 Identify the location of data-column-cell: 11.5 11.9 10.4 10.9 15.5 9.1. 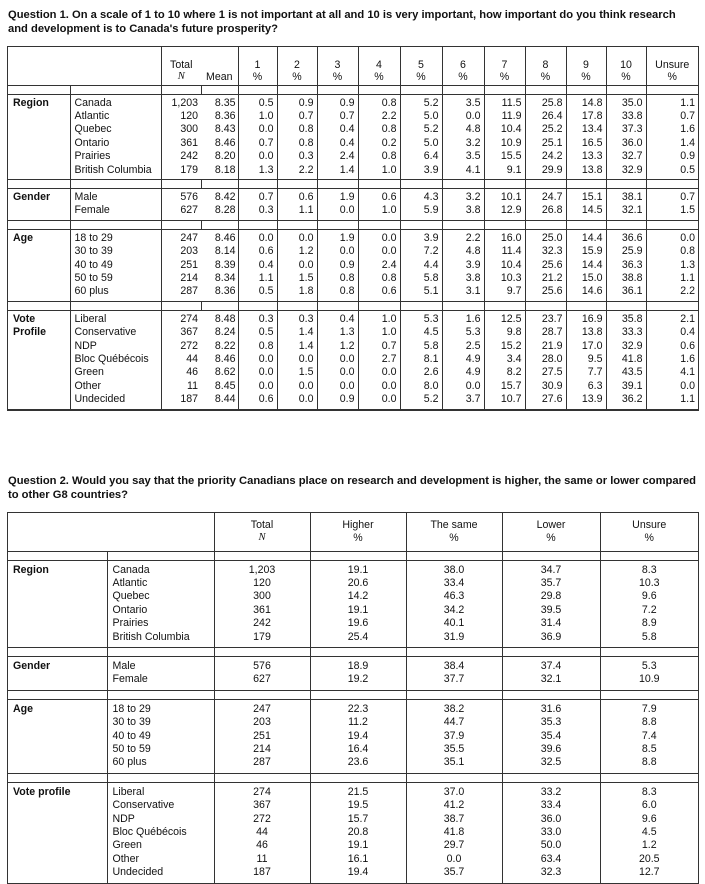
(504, 137).